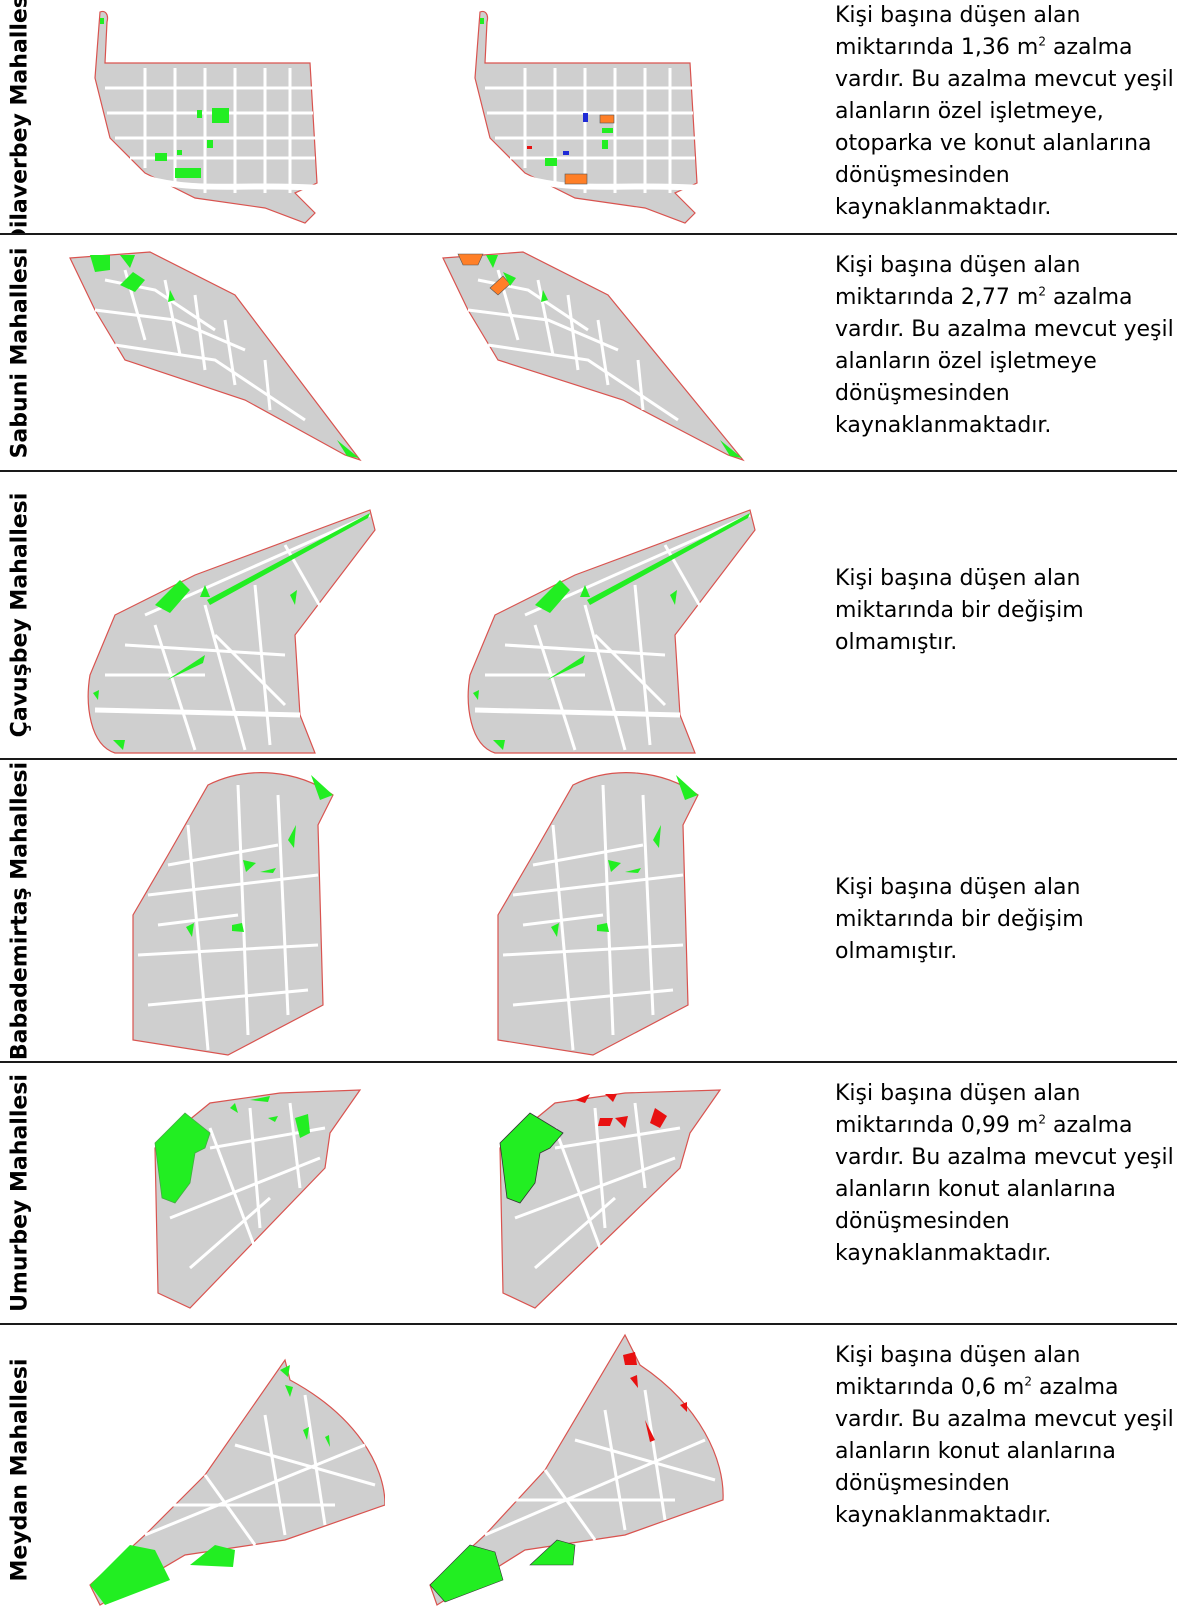 The width and height of the screenshot is (1177, 1614). I want to click on map-after-meydan, so click(576, 1469).